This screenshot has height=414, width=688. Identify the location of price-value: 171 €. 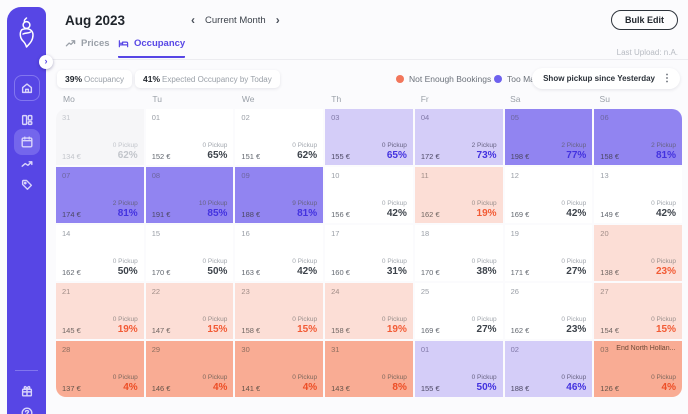
(520, 272).